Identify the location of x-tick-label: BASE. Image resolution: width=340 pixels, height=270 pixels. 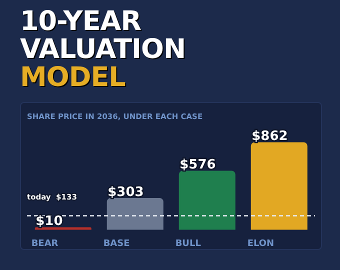
(116, 244).